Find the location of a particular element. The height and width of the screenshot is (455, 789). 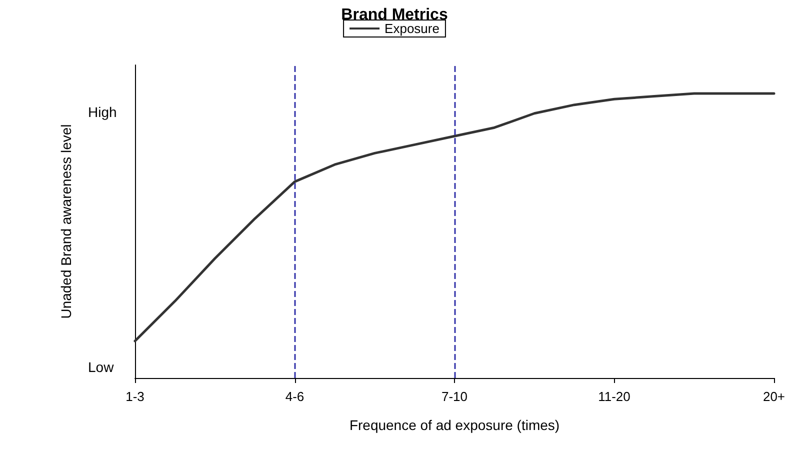

chart-title: Brand Metrics is located at coordinates (394, 15).